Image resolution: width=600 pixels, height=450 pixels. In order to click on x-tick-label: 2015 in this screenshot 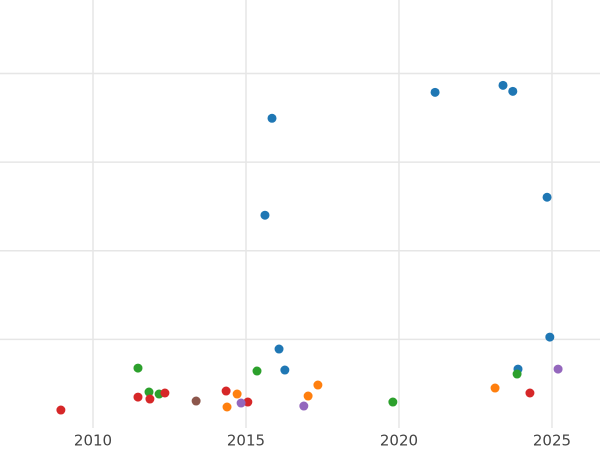, I will do `click(246, 441)`.